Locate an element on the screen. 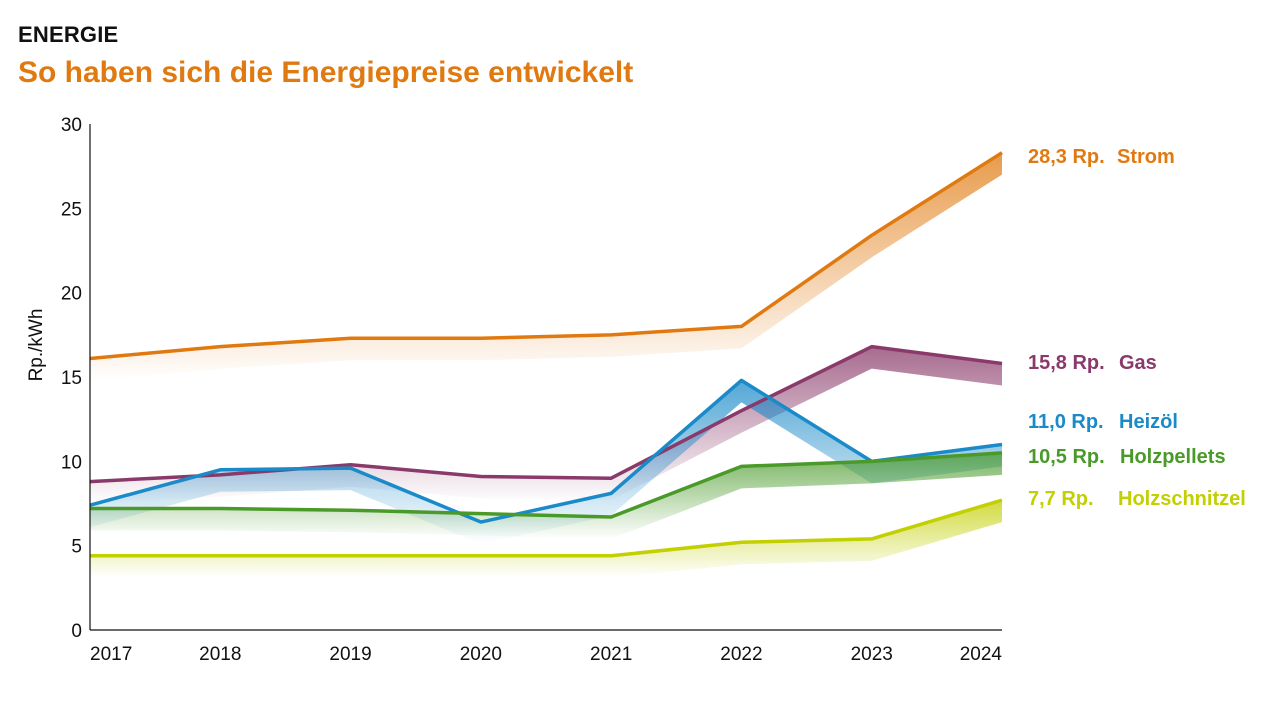  end-label-value: 28,3 Rp. is located at coordinates (1066, 157).